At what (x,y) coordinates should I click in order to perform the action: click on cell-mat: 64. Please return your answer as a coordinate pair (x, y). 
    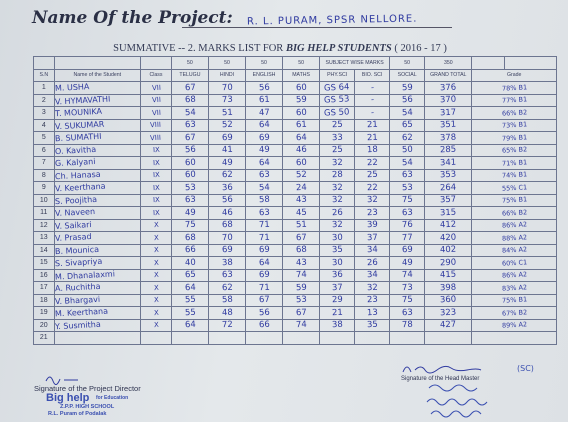
    Looking at the image, I should click on (301, 138).